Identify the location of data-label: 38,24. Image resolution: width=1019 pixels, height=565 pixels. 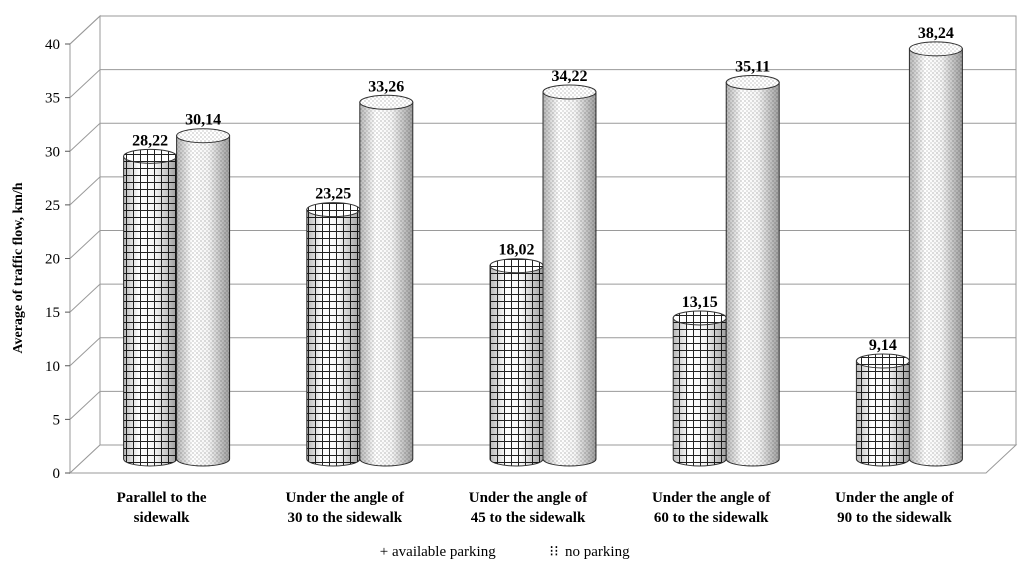
(936, 33).